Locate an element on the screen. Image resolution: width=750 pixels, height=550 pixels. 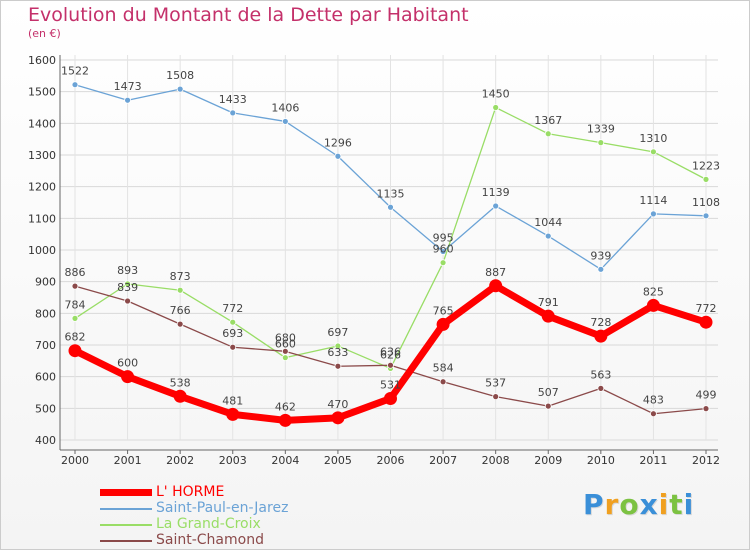
logo-letter: P is located at coordinates (594, 504).